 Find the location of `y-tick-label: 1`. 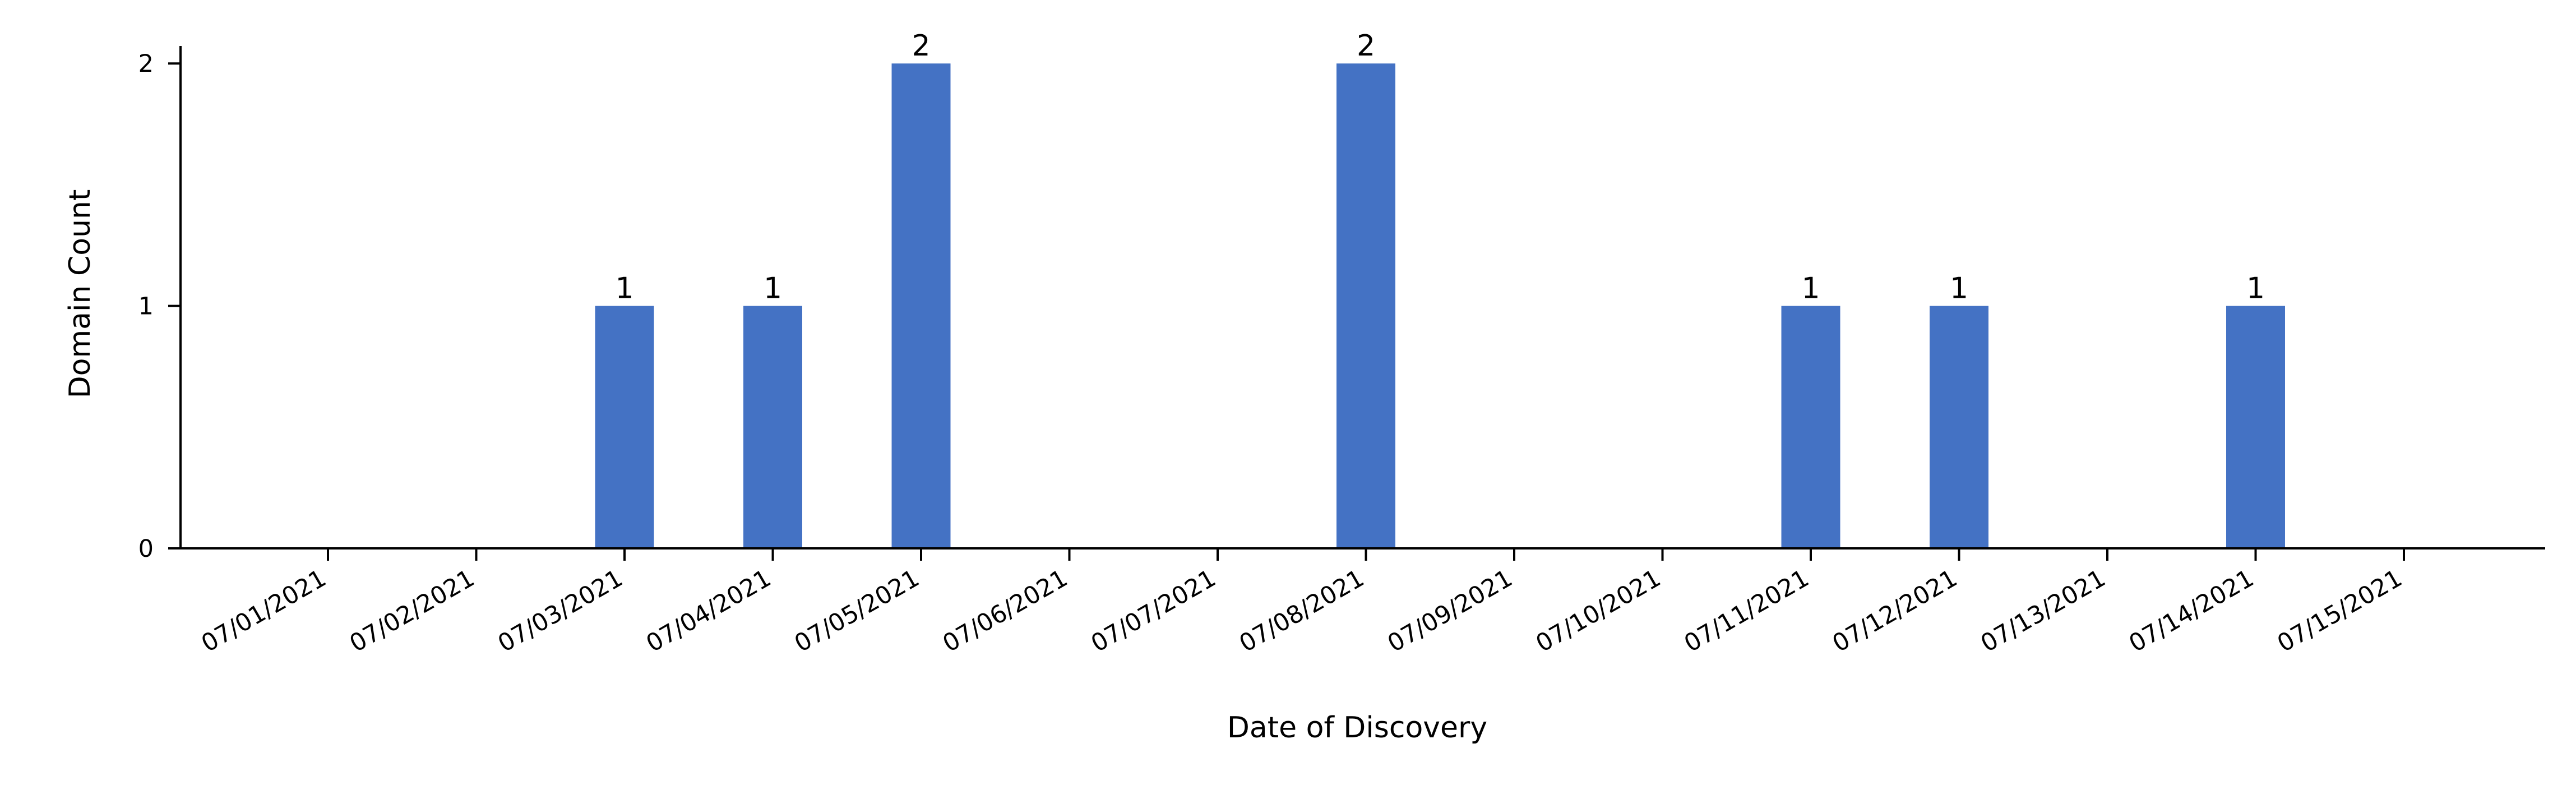

y-tick-label: 1 is located at coordinates (146, 307).